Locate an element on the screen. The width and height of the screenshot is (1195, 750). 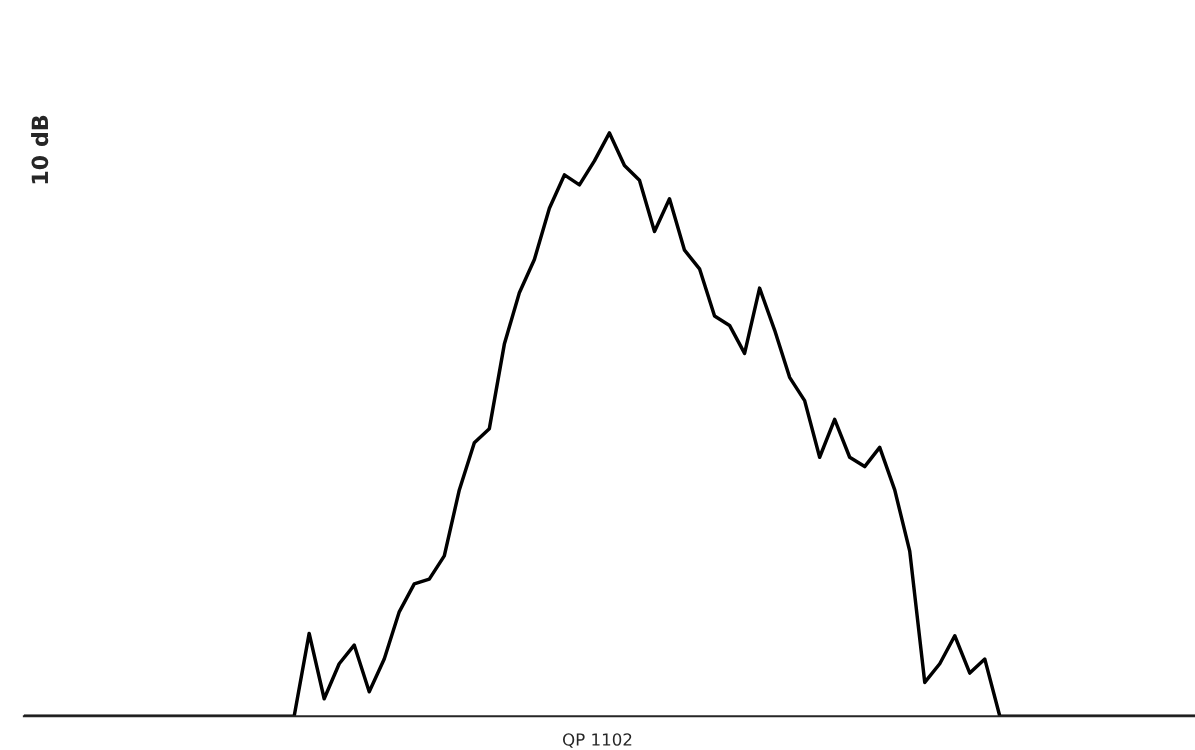
text: QP 1102 is located at coordinates (597, 740).